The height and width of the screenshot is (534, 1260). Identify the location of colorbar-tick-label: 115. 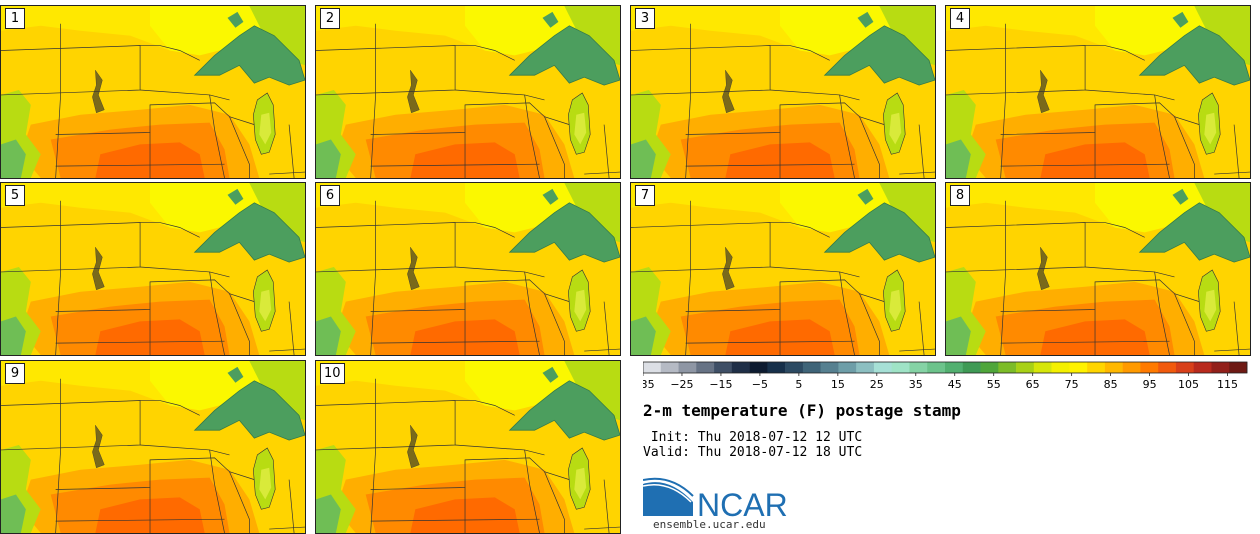
(1227, 384).